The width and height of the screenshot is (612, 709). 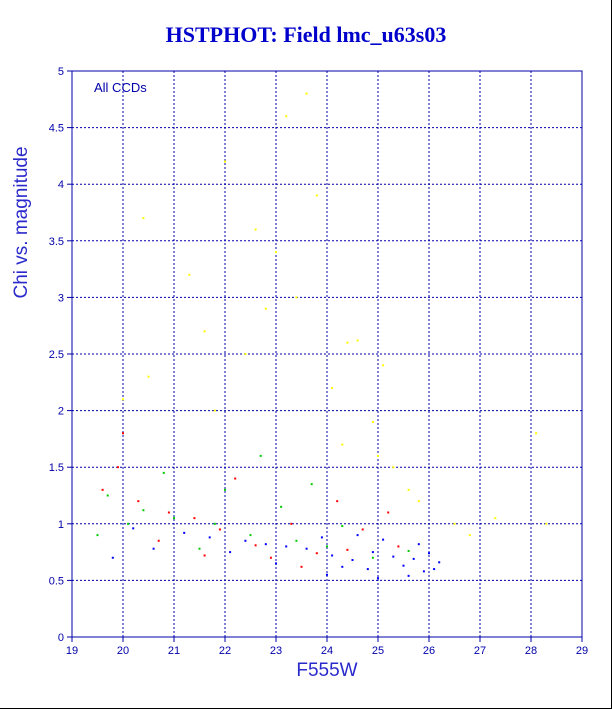 I want to click on x-tick-label: 25, so click(x=378, y=651).